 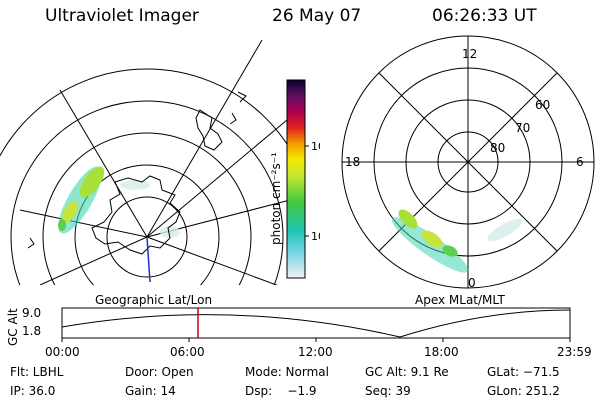 What do you see at coordinates (31, 331) in the screenshot?
I see `alt-ytick-1-8: 1.8` at bounding box center [31, 331].